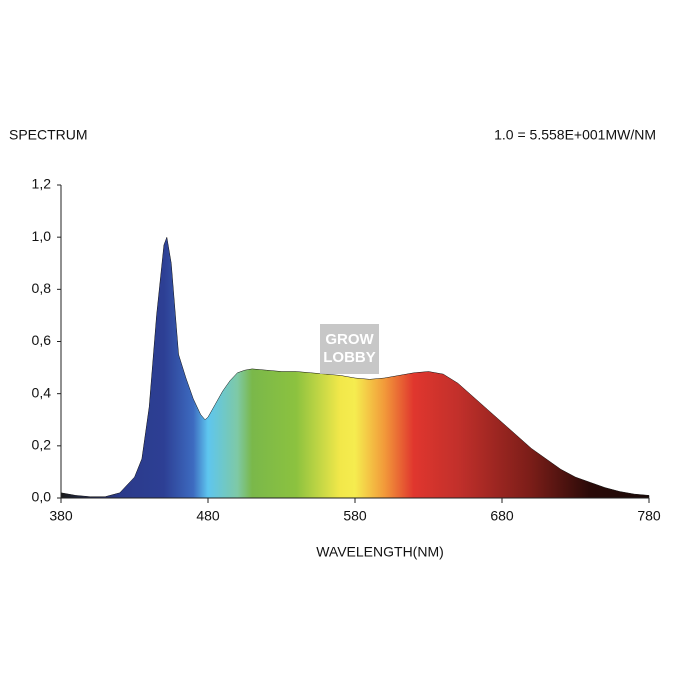 The width and height of the screenshot is (700, 700). Describe the element at coordinates (575, 135) in the screenshot. I see `chart-subtitle: 1.0 = 5.558E+001MW/NM` at that location.